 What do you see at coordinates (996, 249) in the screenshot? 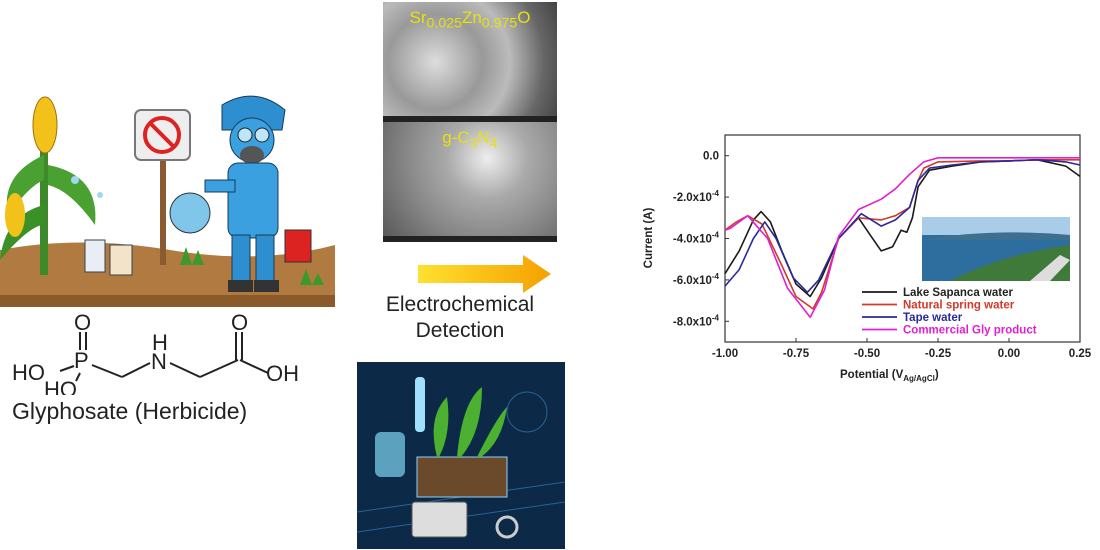
I see `inset-lake-photo` at bounding box center [996, 249].